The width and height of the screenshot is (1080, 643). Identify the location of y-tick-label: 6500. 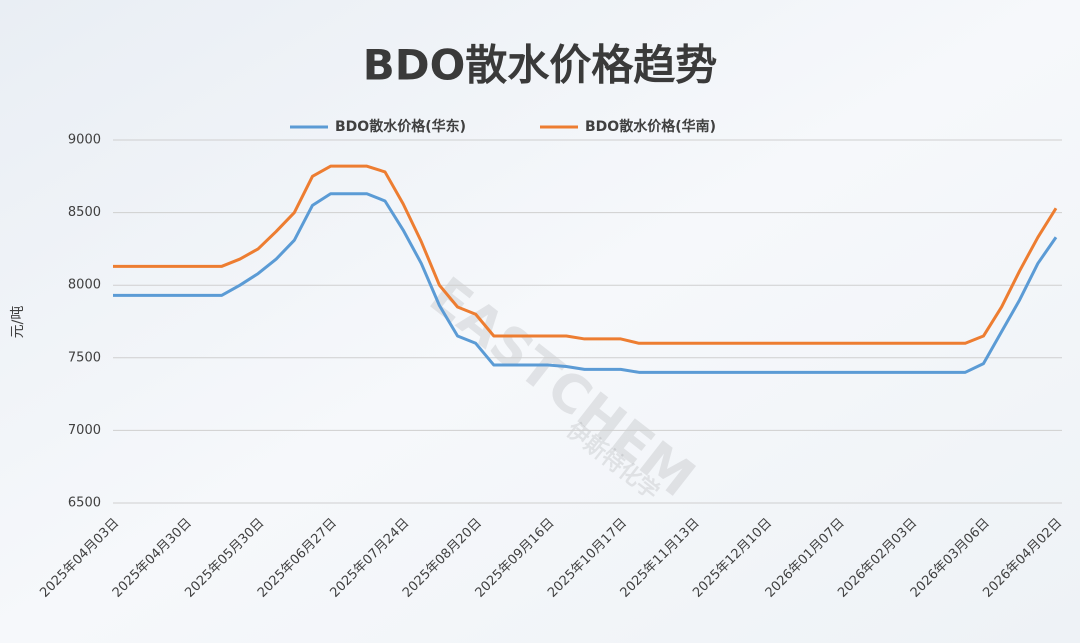
(84, 503).